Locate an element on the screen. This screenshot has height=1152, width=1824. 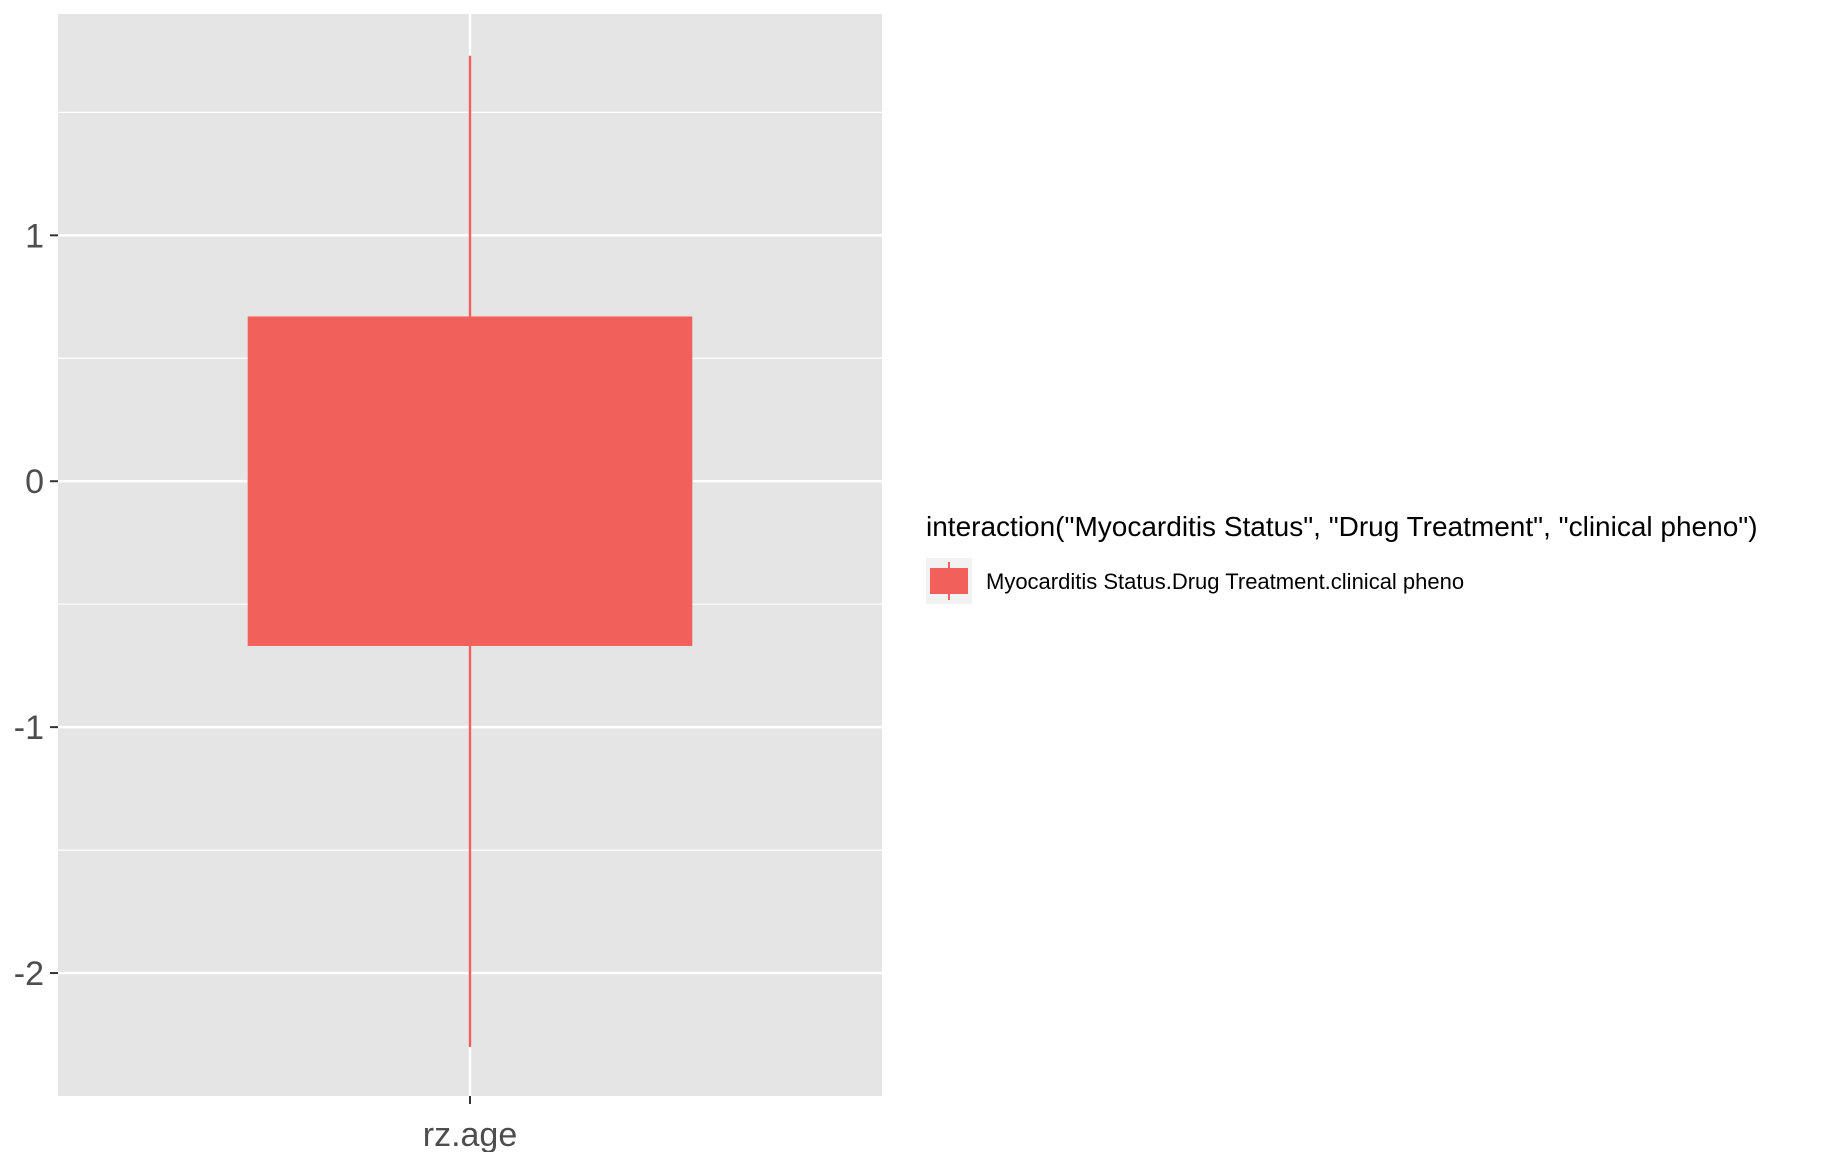
y-tick-label: -2 is located at coordinates (29, 974).